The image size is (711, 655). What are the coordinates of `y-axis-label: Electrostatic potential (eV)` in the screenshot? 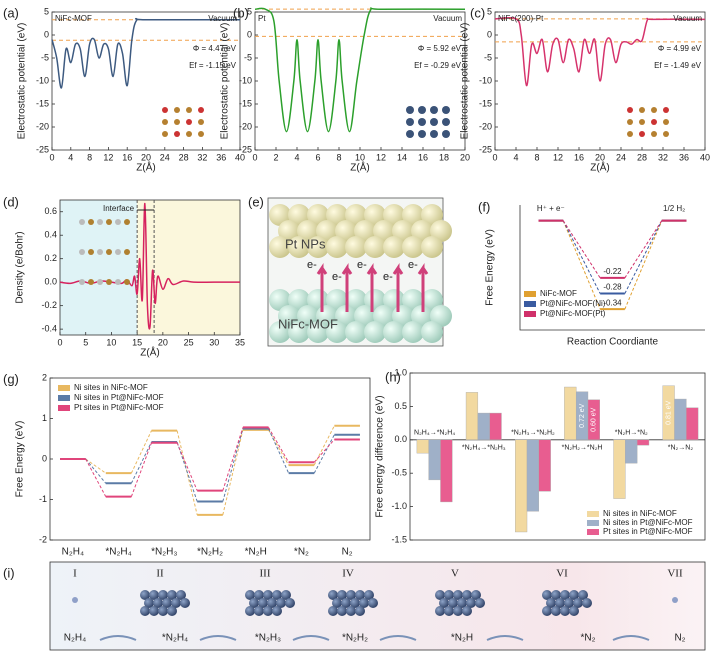 It's located at (22, 81).